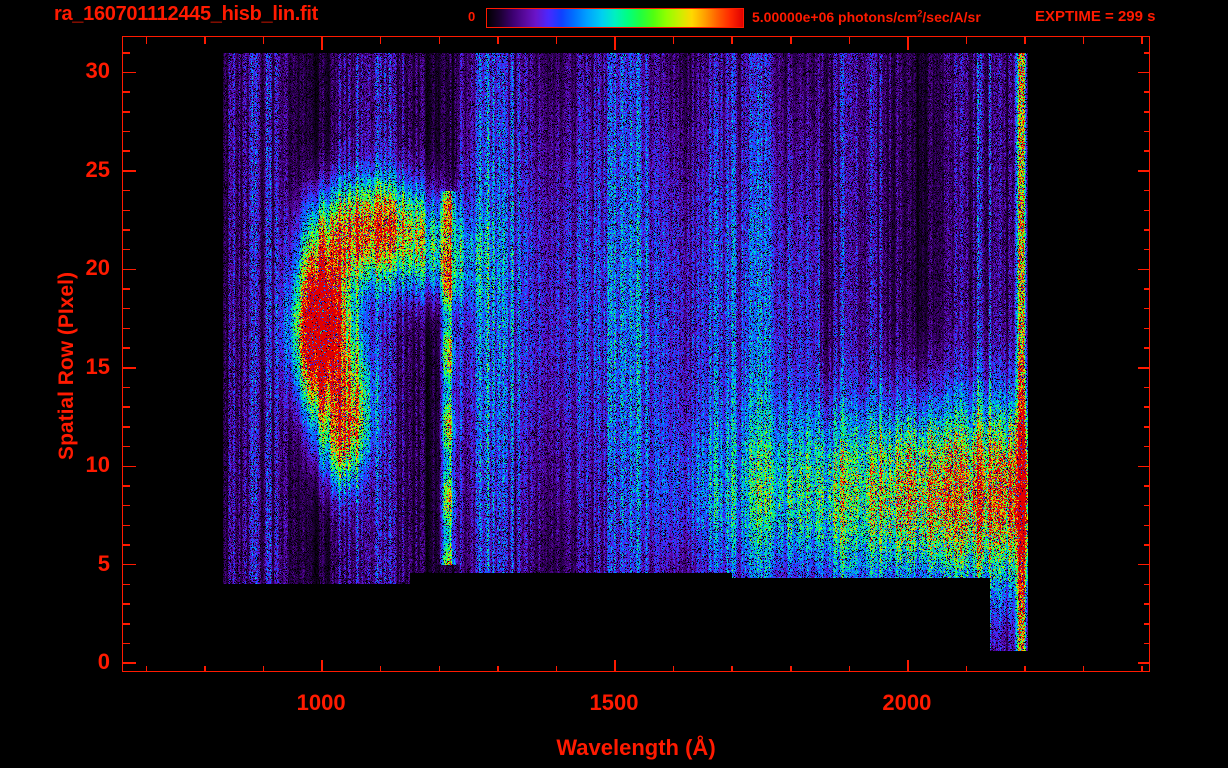 Image resolution: width=1228 pixels, height=768 pixels. Describe the element at coordinates (97, 366) in the screenshot. I see `y-tick-label: 15` at that location.